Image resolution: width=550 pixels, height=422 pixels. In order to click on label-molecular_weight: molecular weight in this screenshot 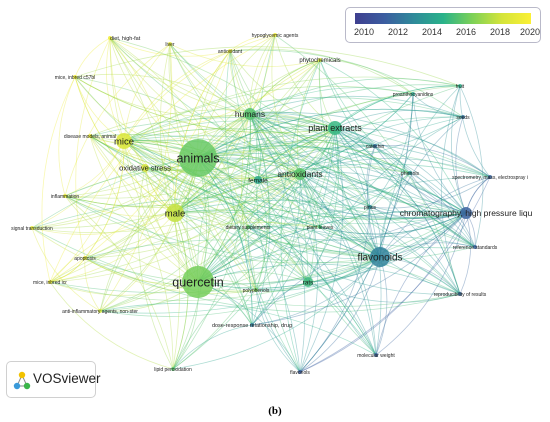, I will do `click(376, 356)`.